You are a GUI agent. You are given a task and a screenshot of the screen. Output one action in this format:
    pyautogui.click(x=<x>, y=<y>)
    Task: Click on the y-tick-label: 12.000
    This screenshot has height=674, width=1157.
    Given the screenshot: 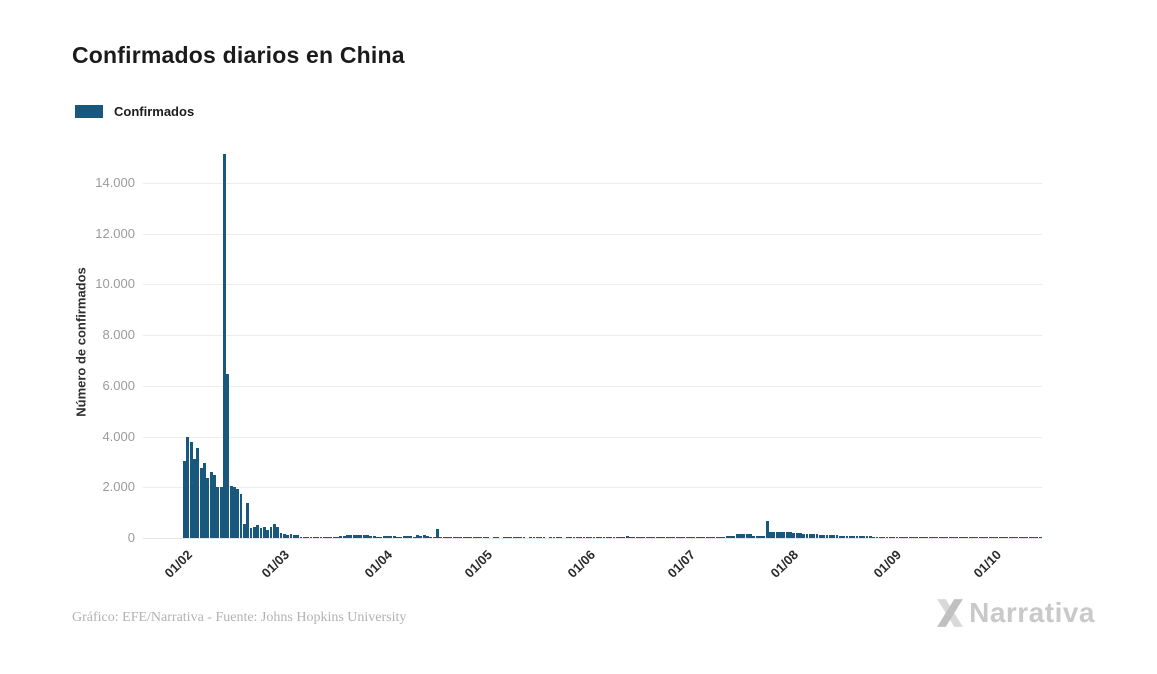 What is the action you would take?
    pyautogui.click(x=115, y=233)
    